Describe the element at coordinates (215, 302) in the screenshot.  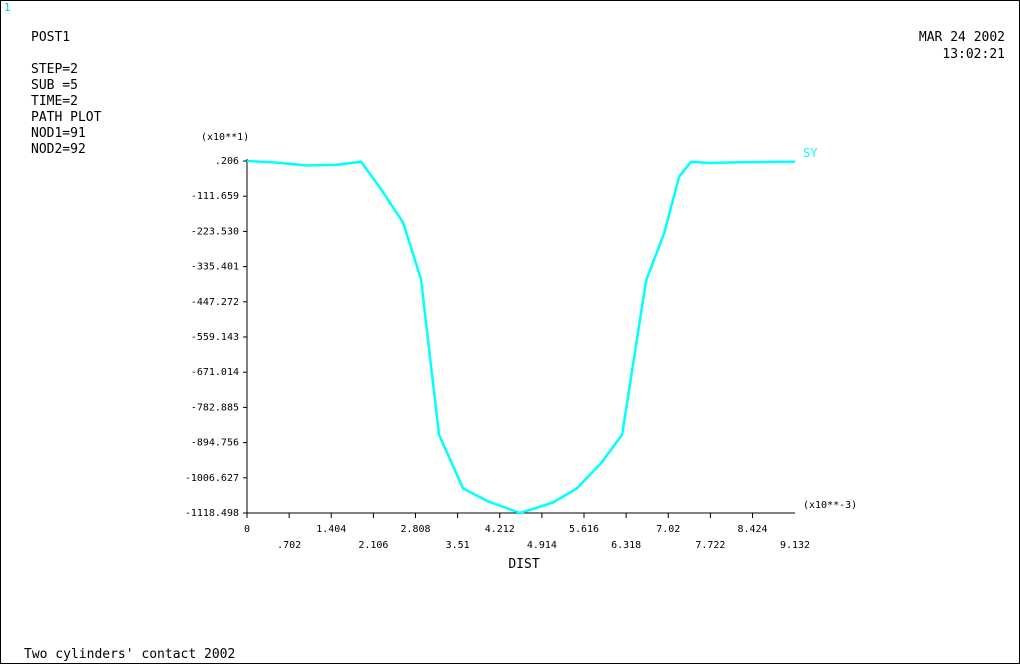
I see `y-tick-label: -447.272` at that location.